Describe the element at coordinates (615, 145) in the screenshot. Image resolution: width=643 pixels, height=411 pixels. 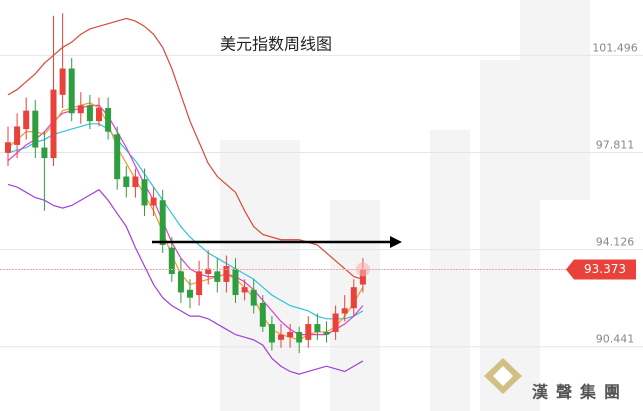
I see `y-tick-label: 97.811` at that location.